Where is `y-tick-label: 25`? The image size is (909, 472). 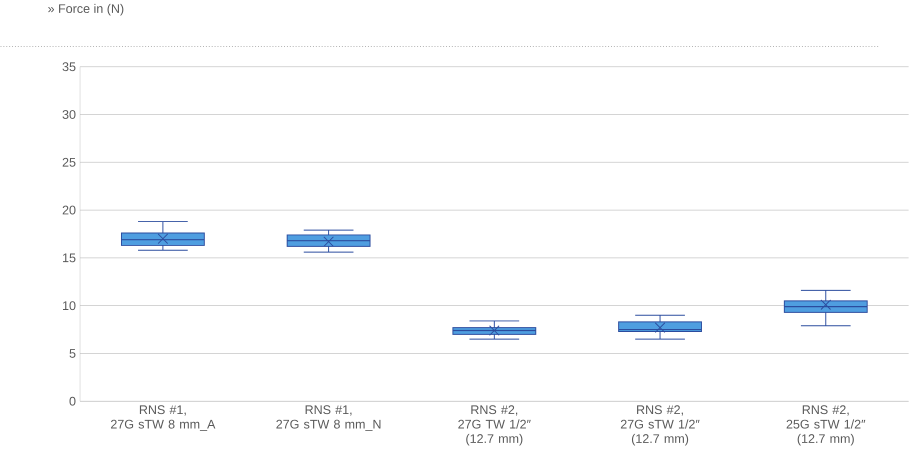 y-tick-label: 25 is located at coordinates (69, 162).